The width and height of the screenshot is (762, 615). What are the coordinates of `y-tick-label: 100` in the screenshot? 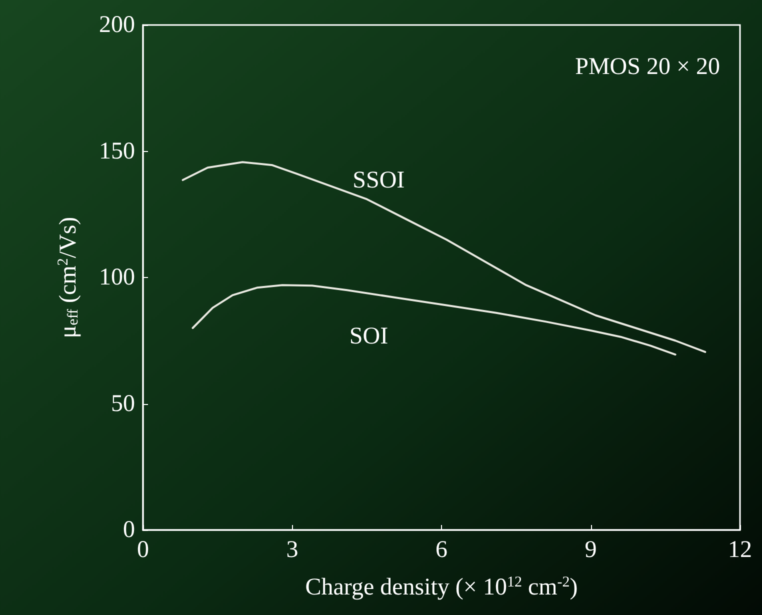 It's located at (117, 277).